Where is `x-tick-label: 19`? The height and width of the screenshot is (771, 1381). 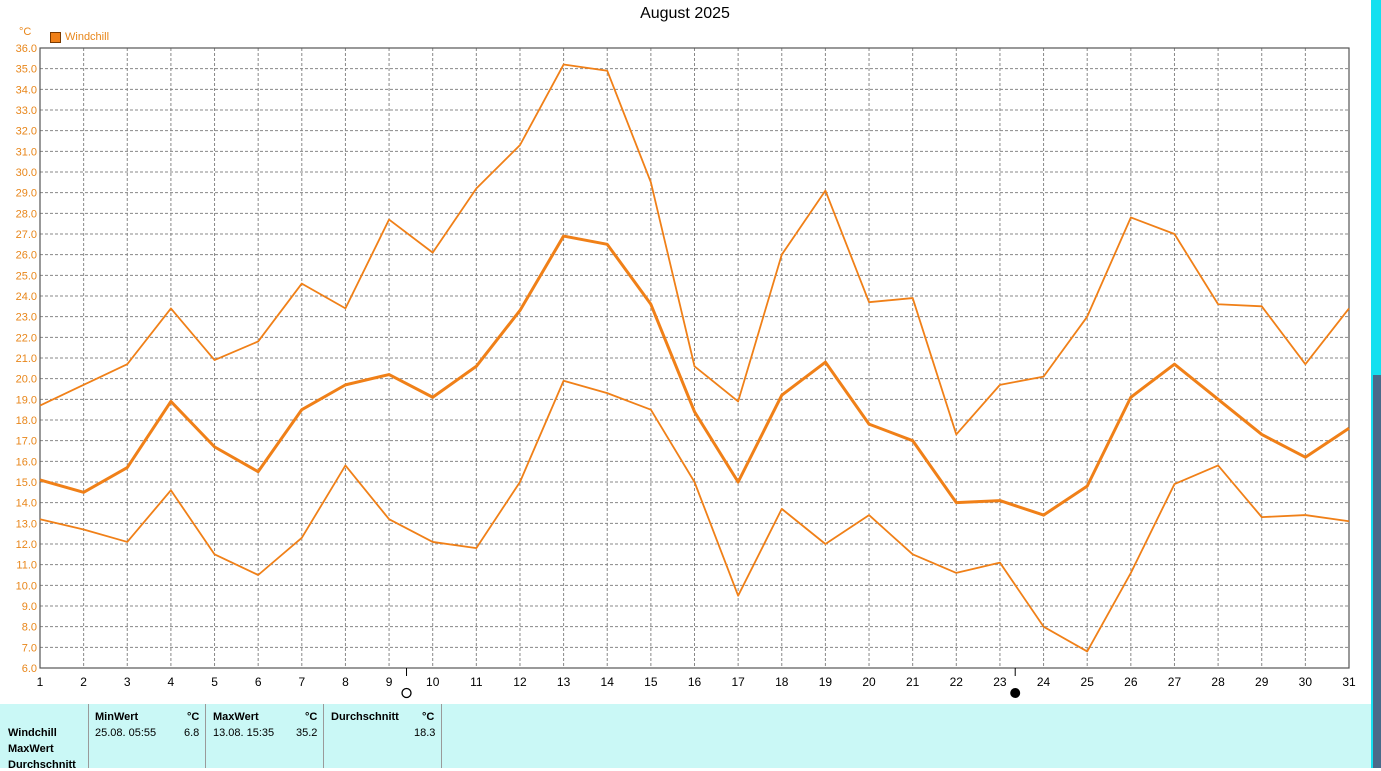
x-tick-label: 19 is located at coordinates (826, 682).